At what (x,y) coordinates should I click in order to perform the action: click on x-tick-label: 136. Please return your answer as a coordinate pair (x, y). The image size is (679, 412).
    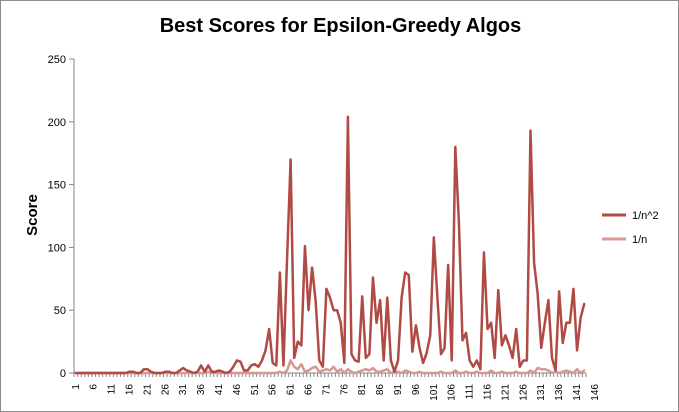
    Looking at the image, I should click on (559, 392).